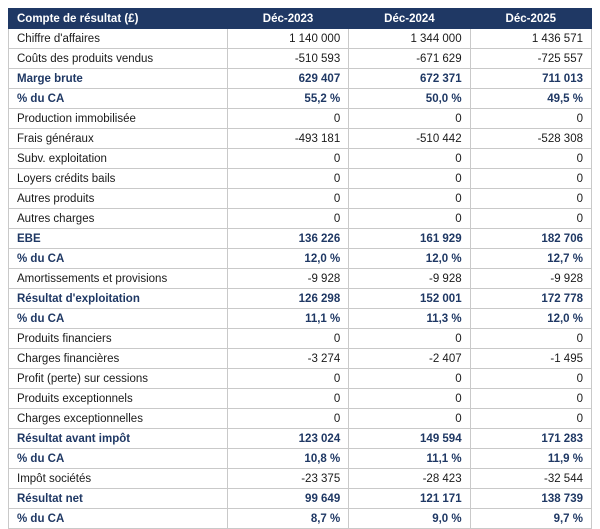 Image resolution: width=600 pixels, height=529 pixels. What do you see at coordinates (409, 318) in the screenshot?
I see `cell-value: 11,3 %` at bounding box center [409, 318].